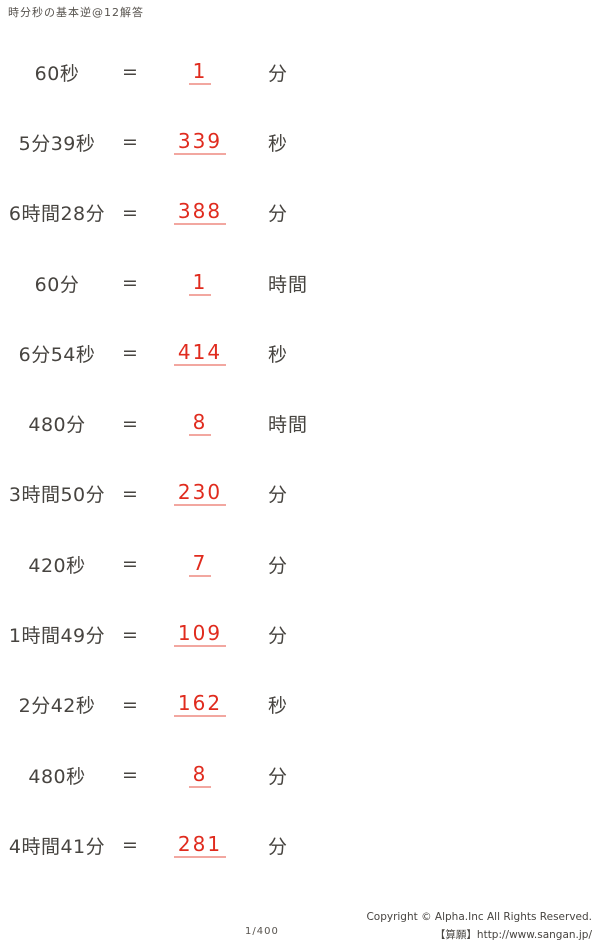 The image size is (600, 946). I want to click on problem-answer: 388, so click(200, 213).